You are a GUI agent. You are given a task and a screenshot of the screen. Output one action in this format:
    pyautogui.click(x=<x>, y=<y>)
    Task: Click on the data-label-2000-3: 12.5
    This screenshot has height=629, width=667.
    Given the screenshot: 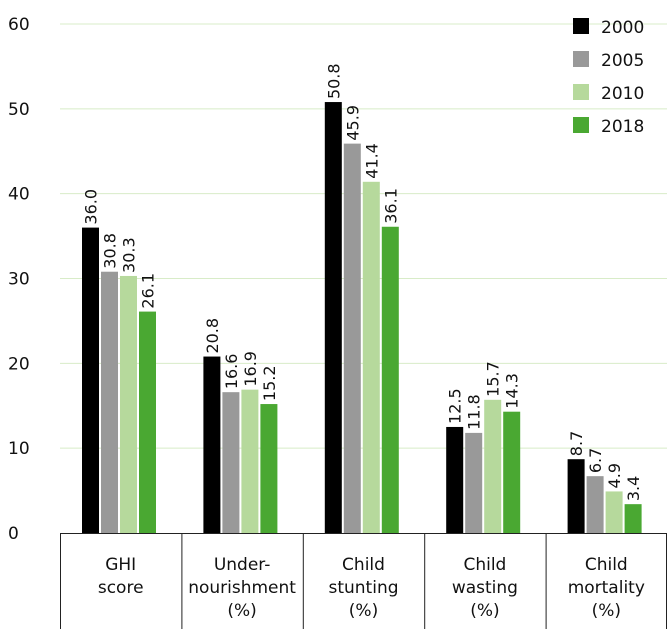 What is the action you would take?
    pyautogui.click(x=455, y=406)
    